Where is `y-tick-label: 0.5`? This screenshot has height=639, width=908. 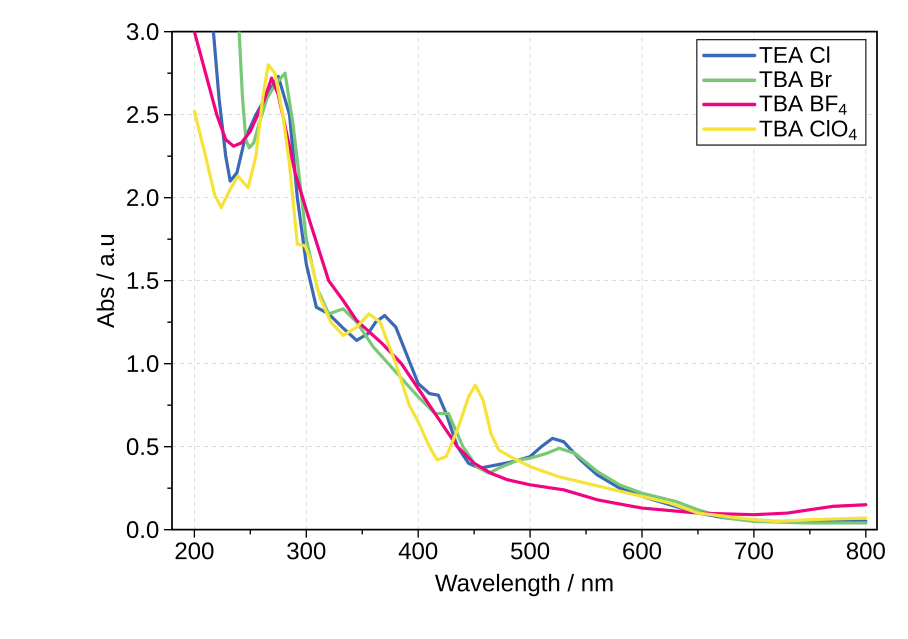 y-tick-label: 0.5 is located at coordinates (142, 447).